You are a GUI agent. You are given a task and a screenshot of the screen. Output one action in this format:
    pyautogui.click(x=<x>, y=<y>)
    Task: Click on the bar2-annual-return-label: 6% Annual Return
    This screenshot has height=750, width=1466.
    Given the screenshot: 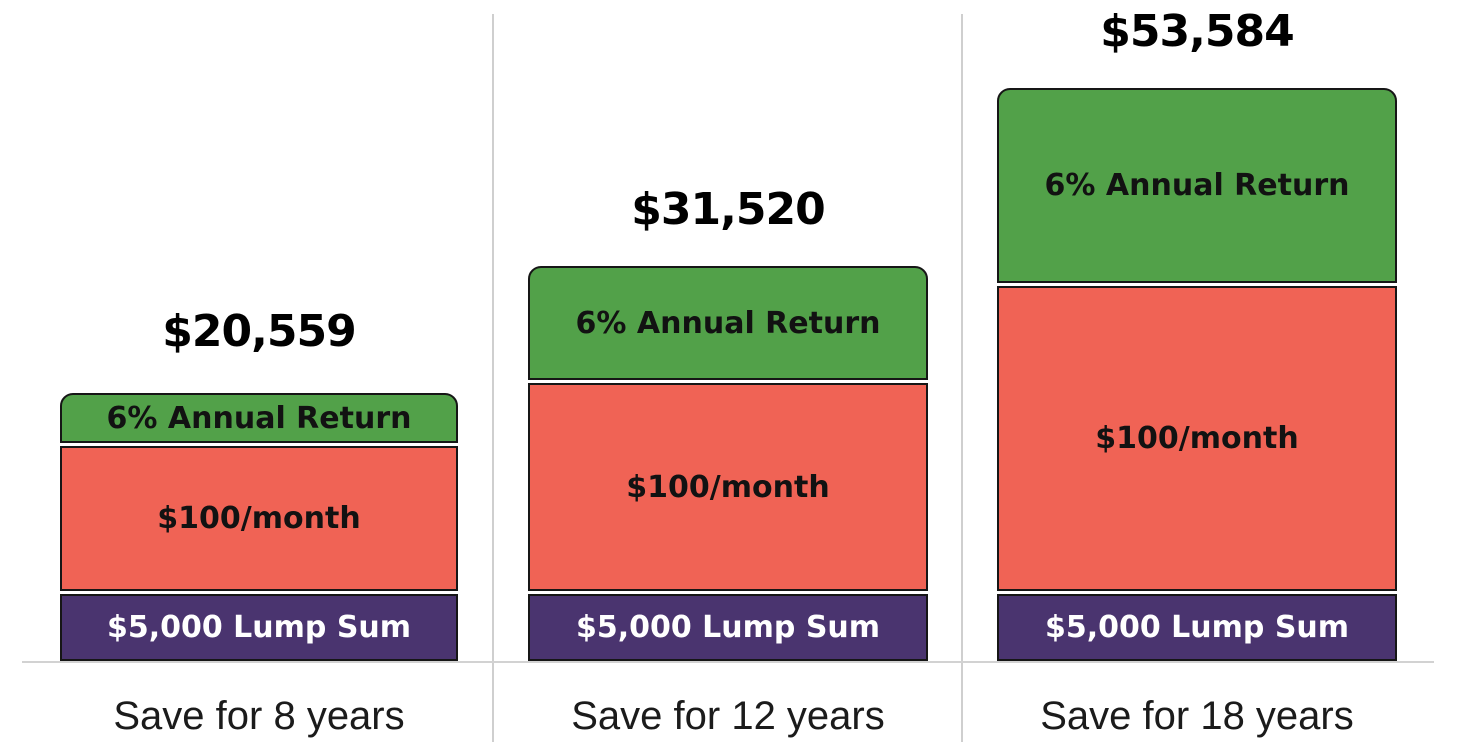 What is the action you would take?
    pyautogui.click(x=728, y=323)
    